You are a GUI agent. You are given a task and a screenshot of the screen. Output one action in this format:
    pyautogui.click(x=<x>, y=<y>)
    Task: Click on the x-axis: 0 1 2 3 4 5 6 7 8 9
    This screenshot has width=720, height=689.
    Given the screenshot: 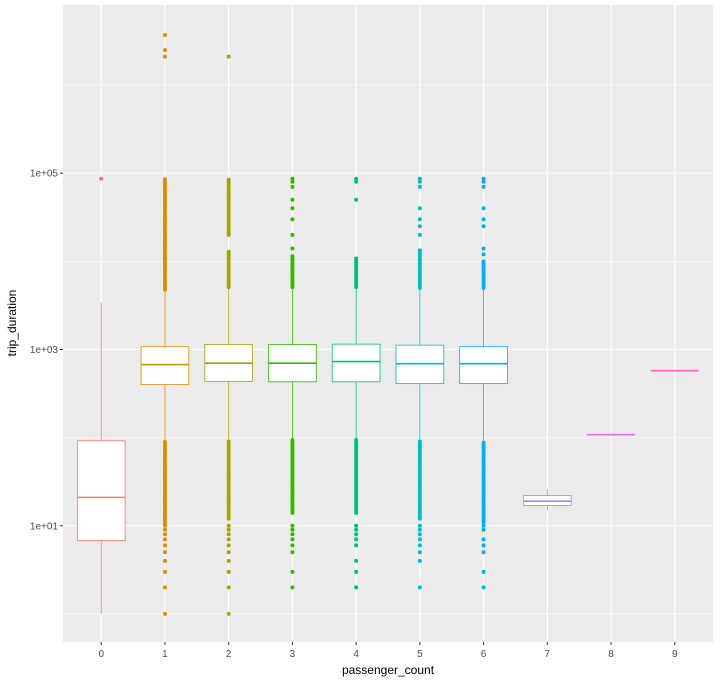 What is the action you would take?
    pyautogui.click(x=388, y=651)
    